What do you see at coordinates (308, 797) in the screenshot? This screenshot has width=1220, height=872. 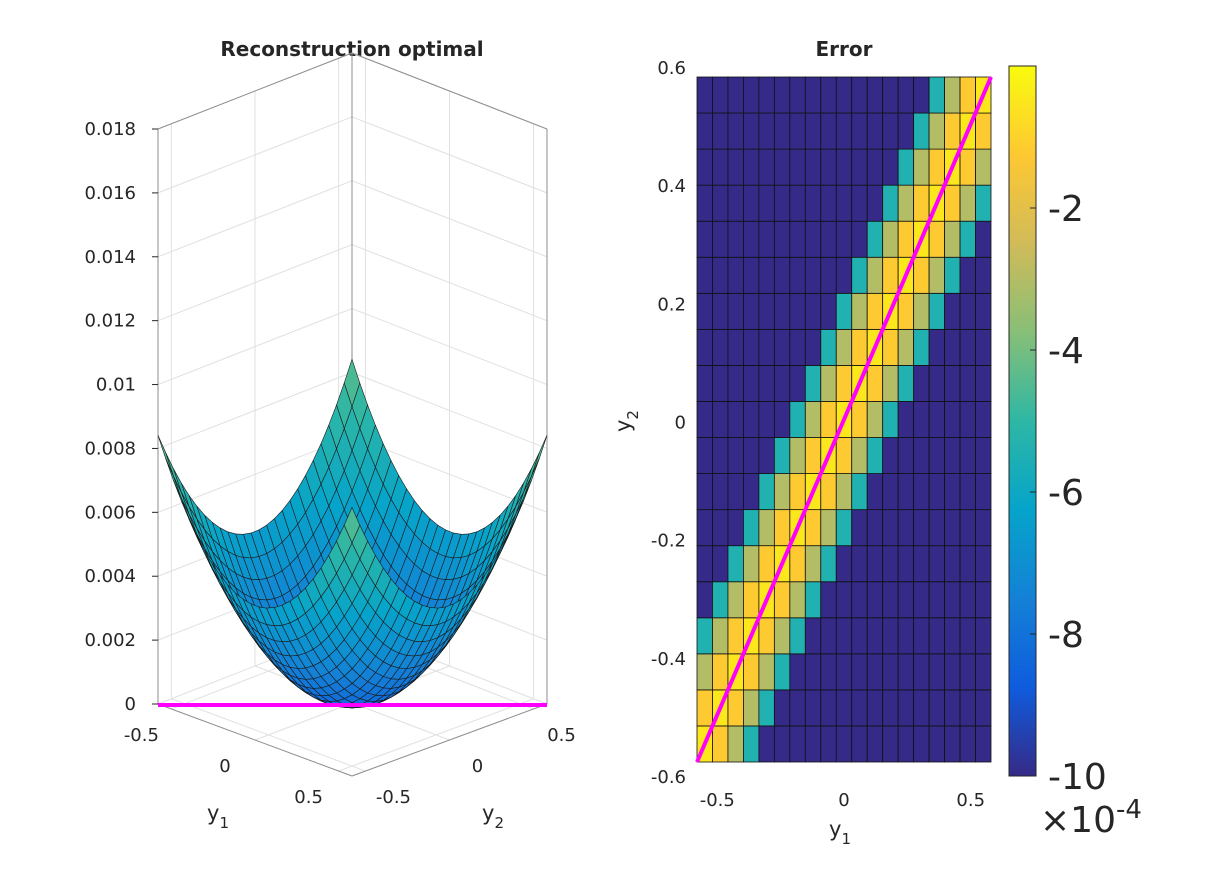 I see `y1-tick-label: 0.5` at bounding box center [308, 797].